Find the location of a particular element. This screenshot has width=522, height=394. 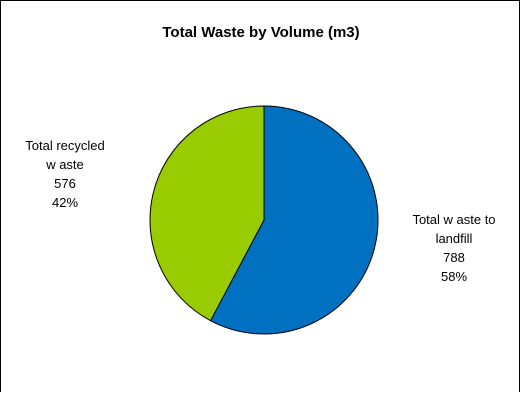

chart-title: Total Waste by Volume (m3) is located at coordinates (261, 32).